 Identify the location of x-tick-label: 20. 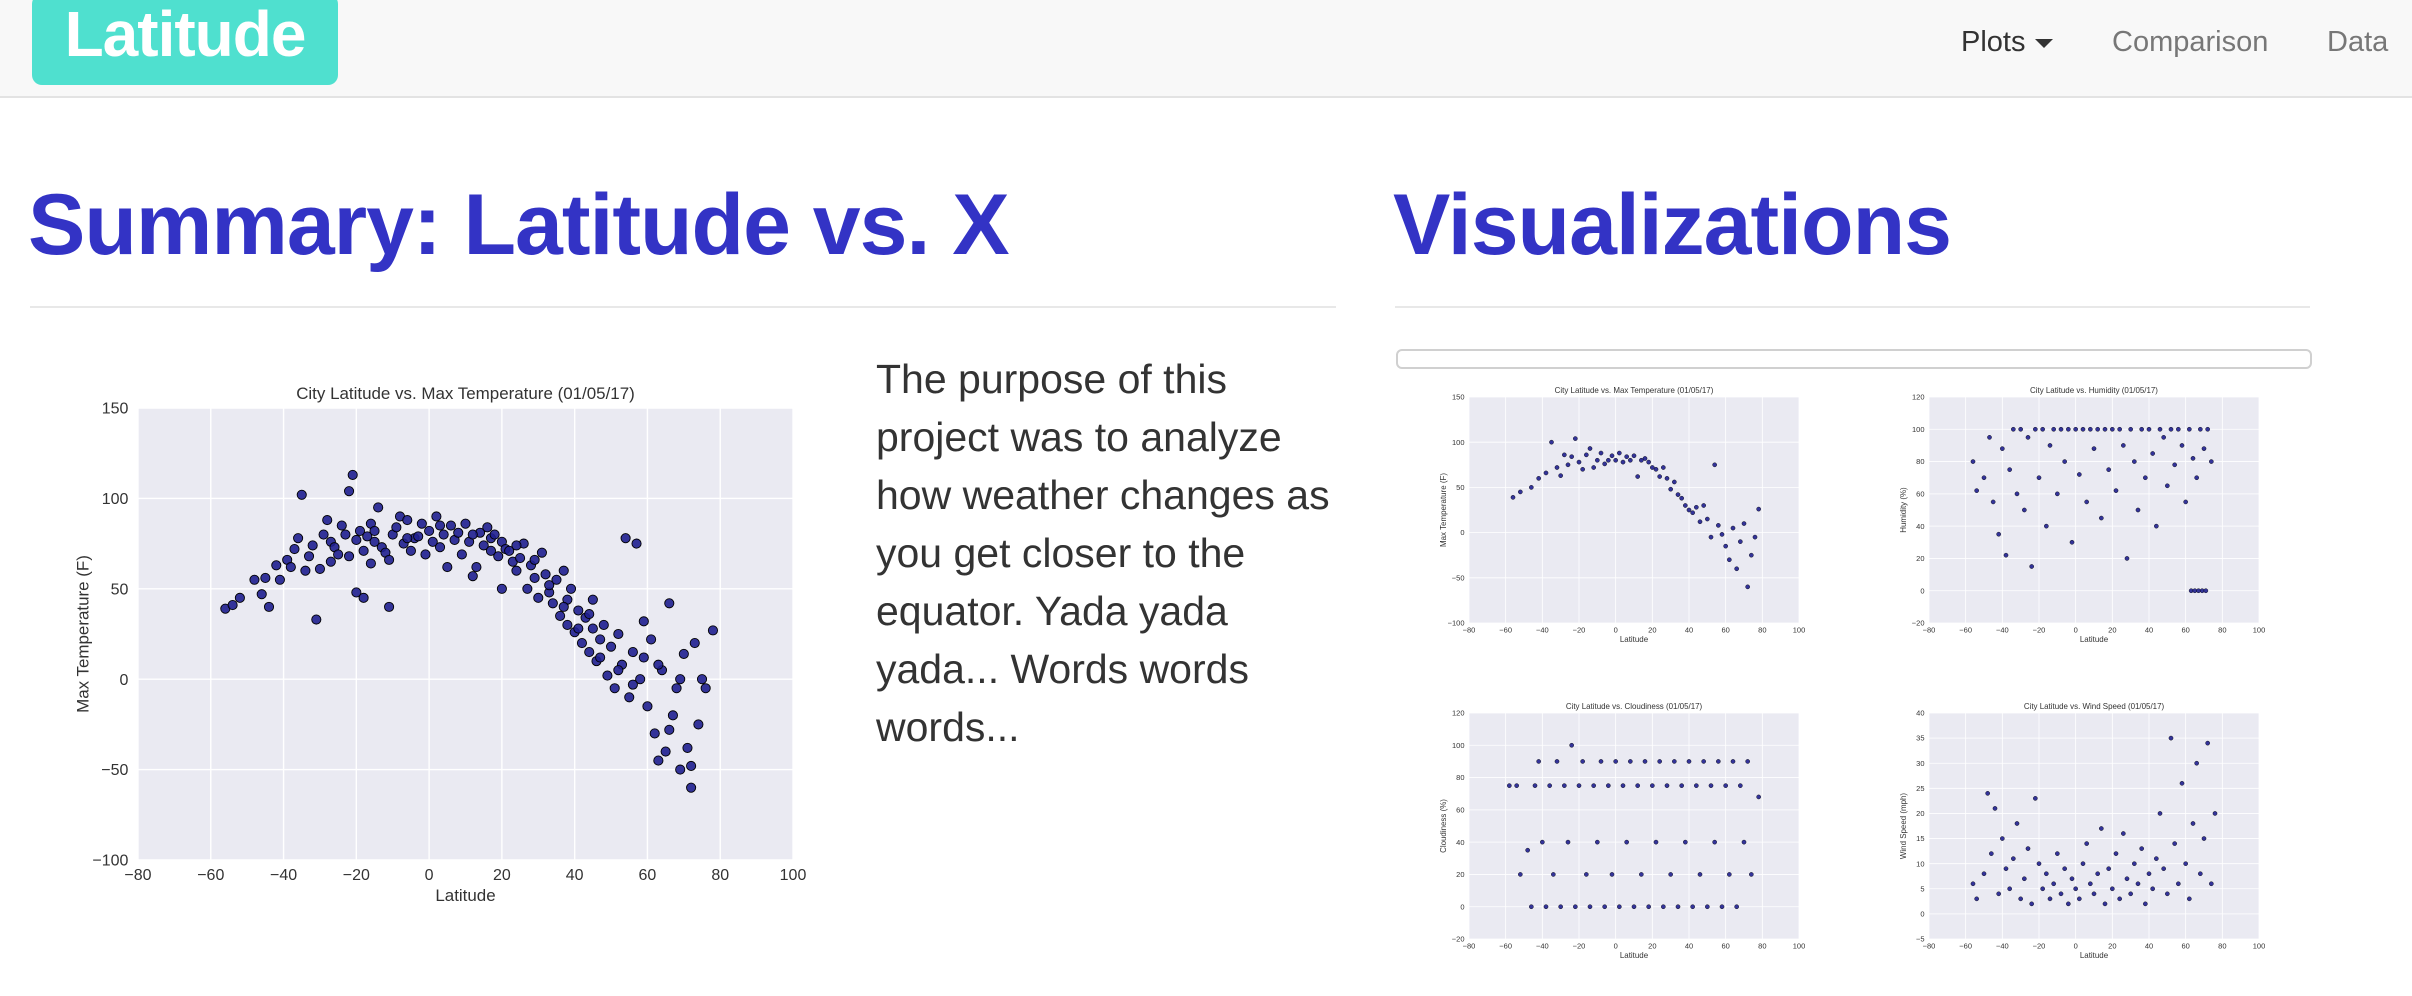
(1652, 945).